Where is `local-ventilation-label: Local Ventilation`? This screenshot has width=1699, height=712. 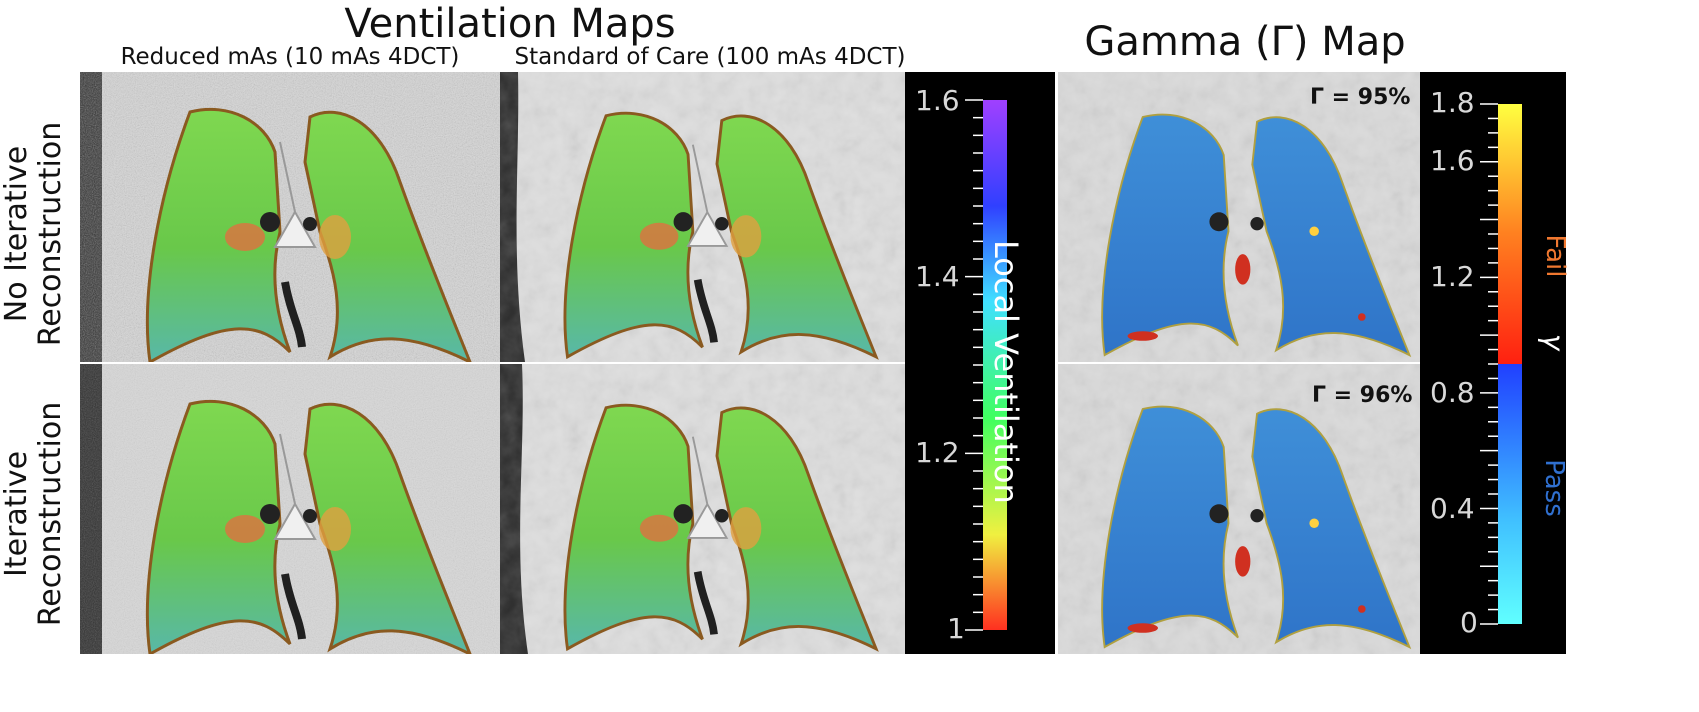 local-ventilation-label: Local Ventilation is located at coordinates (1006, 372).